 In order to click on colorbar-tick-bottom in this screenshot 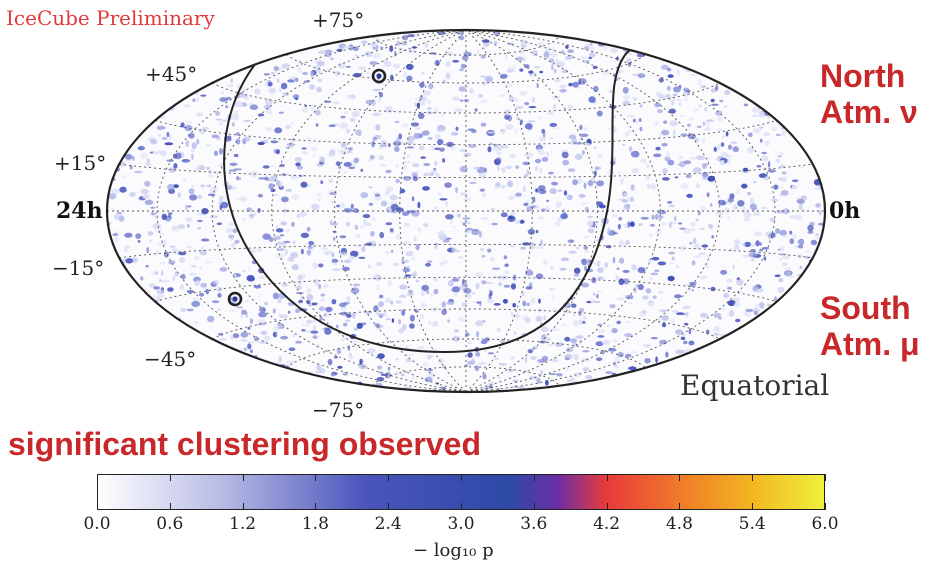, I will do `click(607, 506)`.